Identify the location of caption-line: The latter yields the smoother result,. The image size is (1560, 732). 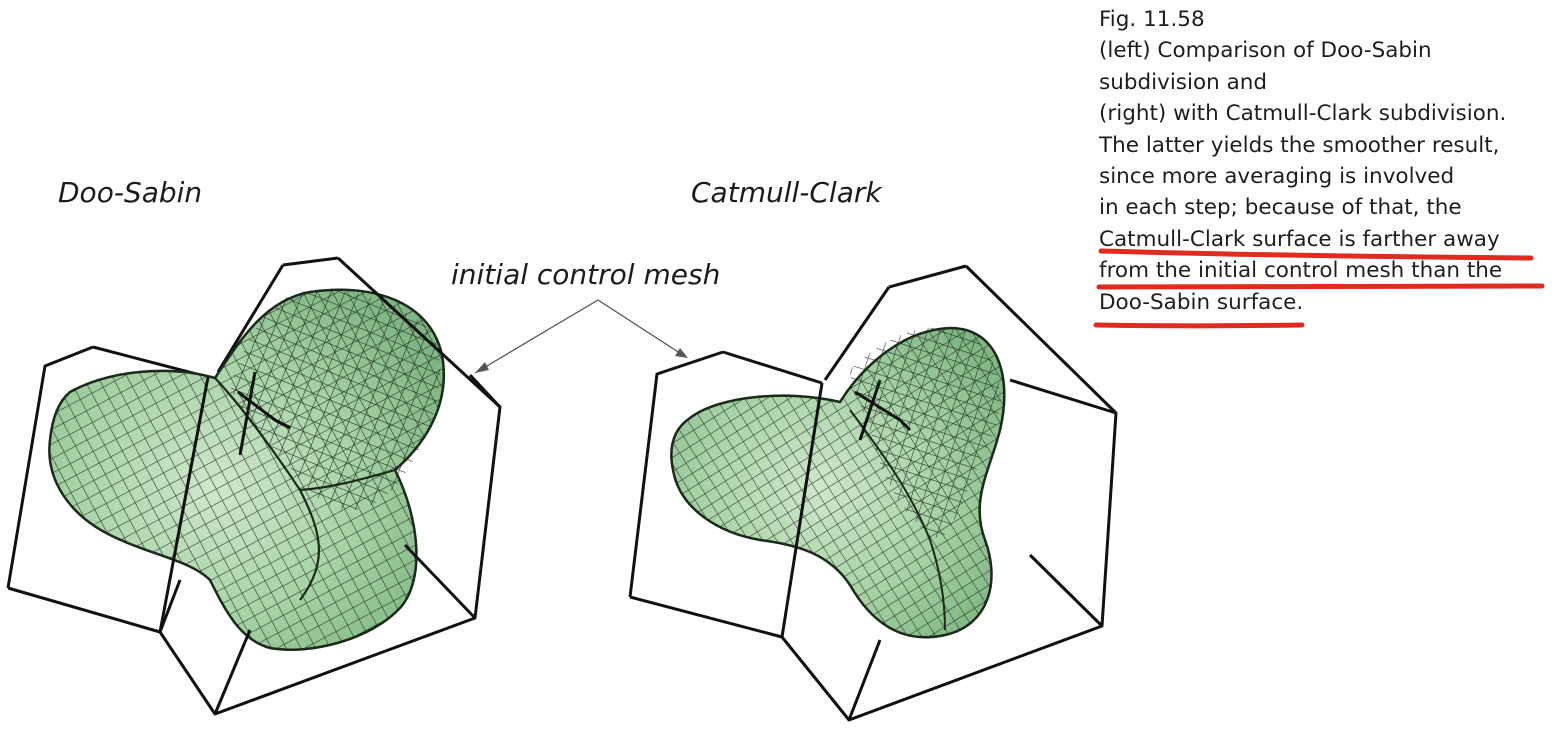
(1299, 145).